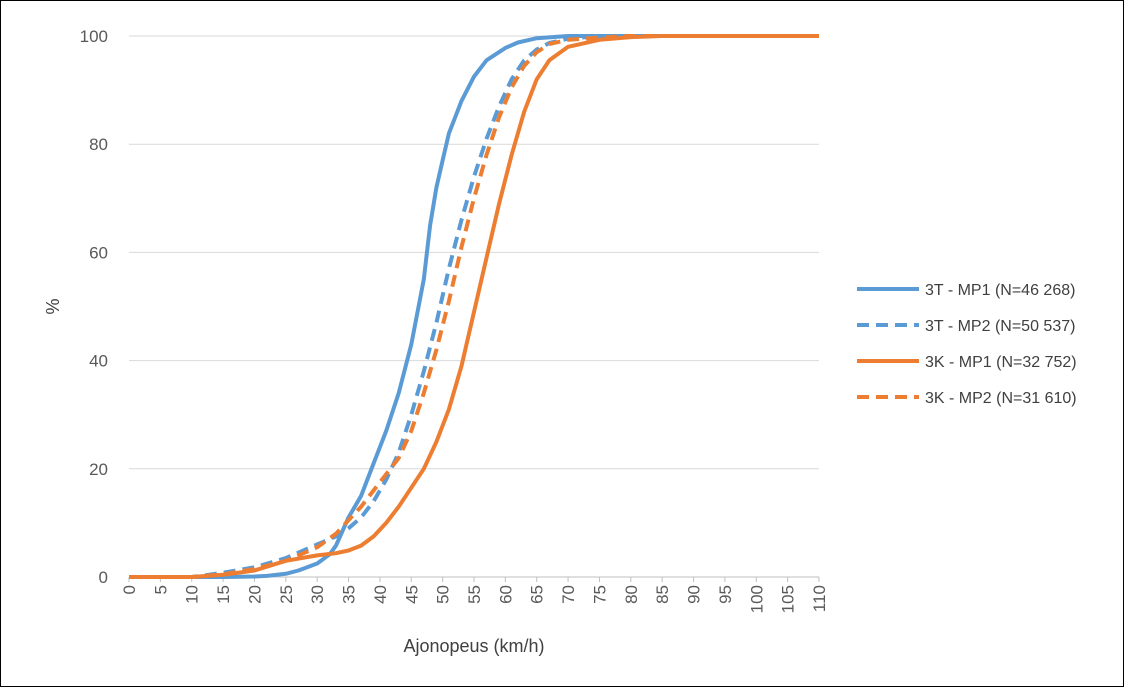  What do you see at coordinates (411, 594) in the screenshot?
I see `x-tick-label-9: 45` at bounding box center [411, 594].